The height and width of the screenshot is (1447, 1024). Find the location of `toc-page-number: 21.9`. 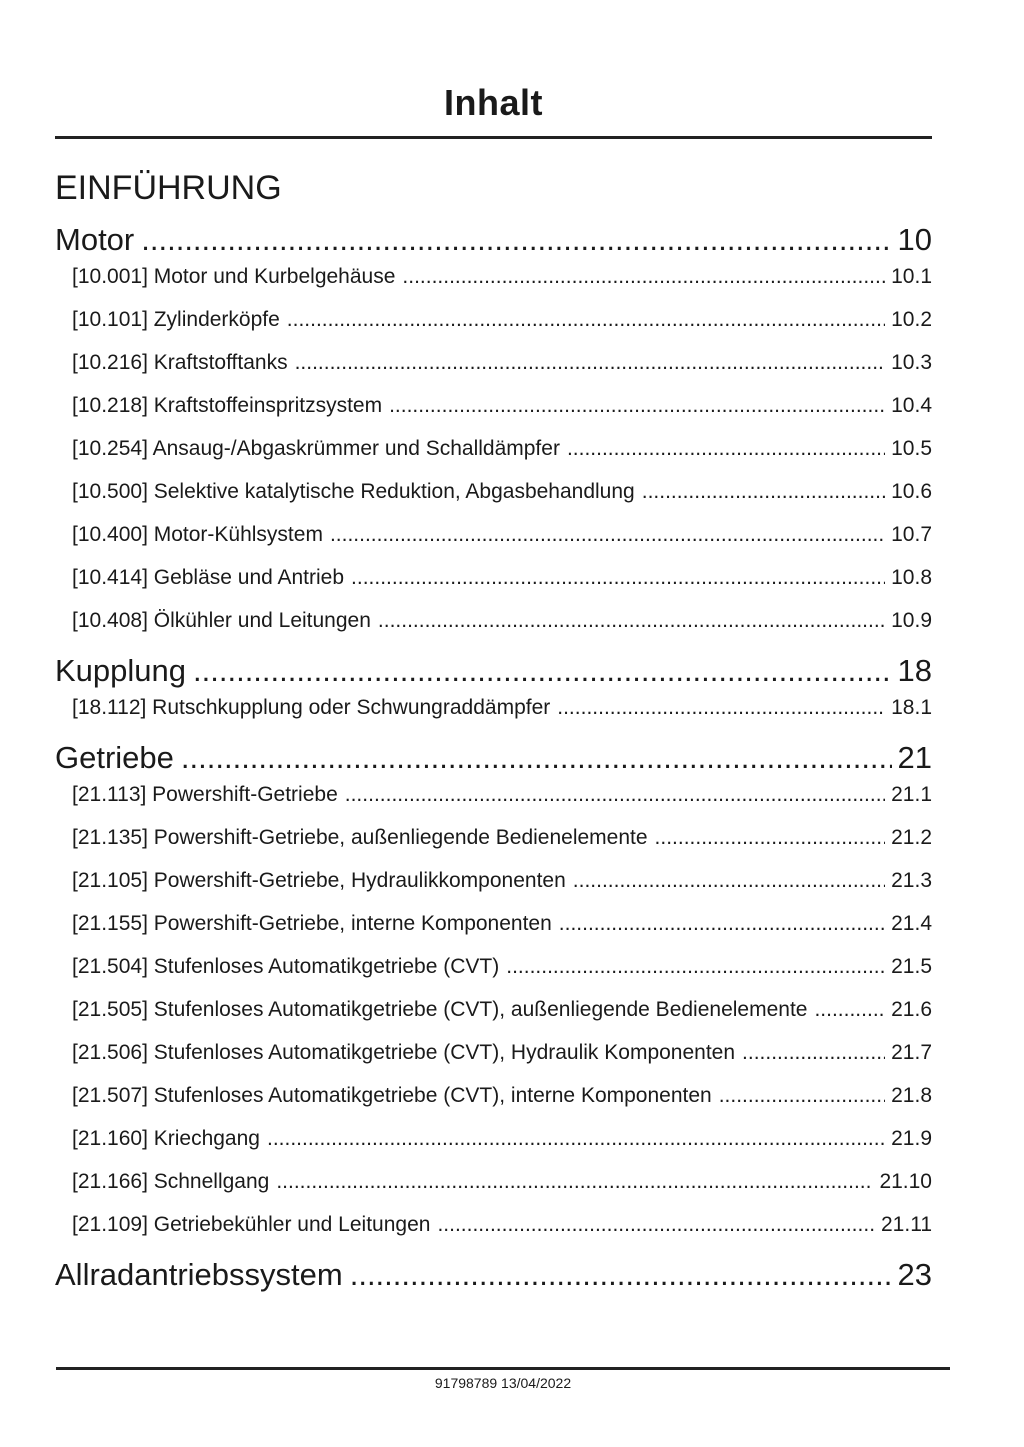

toc-page-number: 21.9 is located at coordinates (911, 1138).